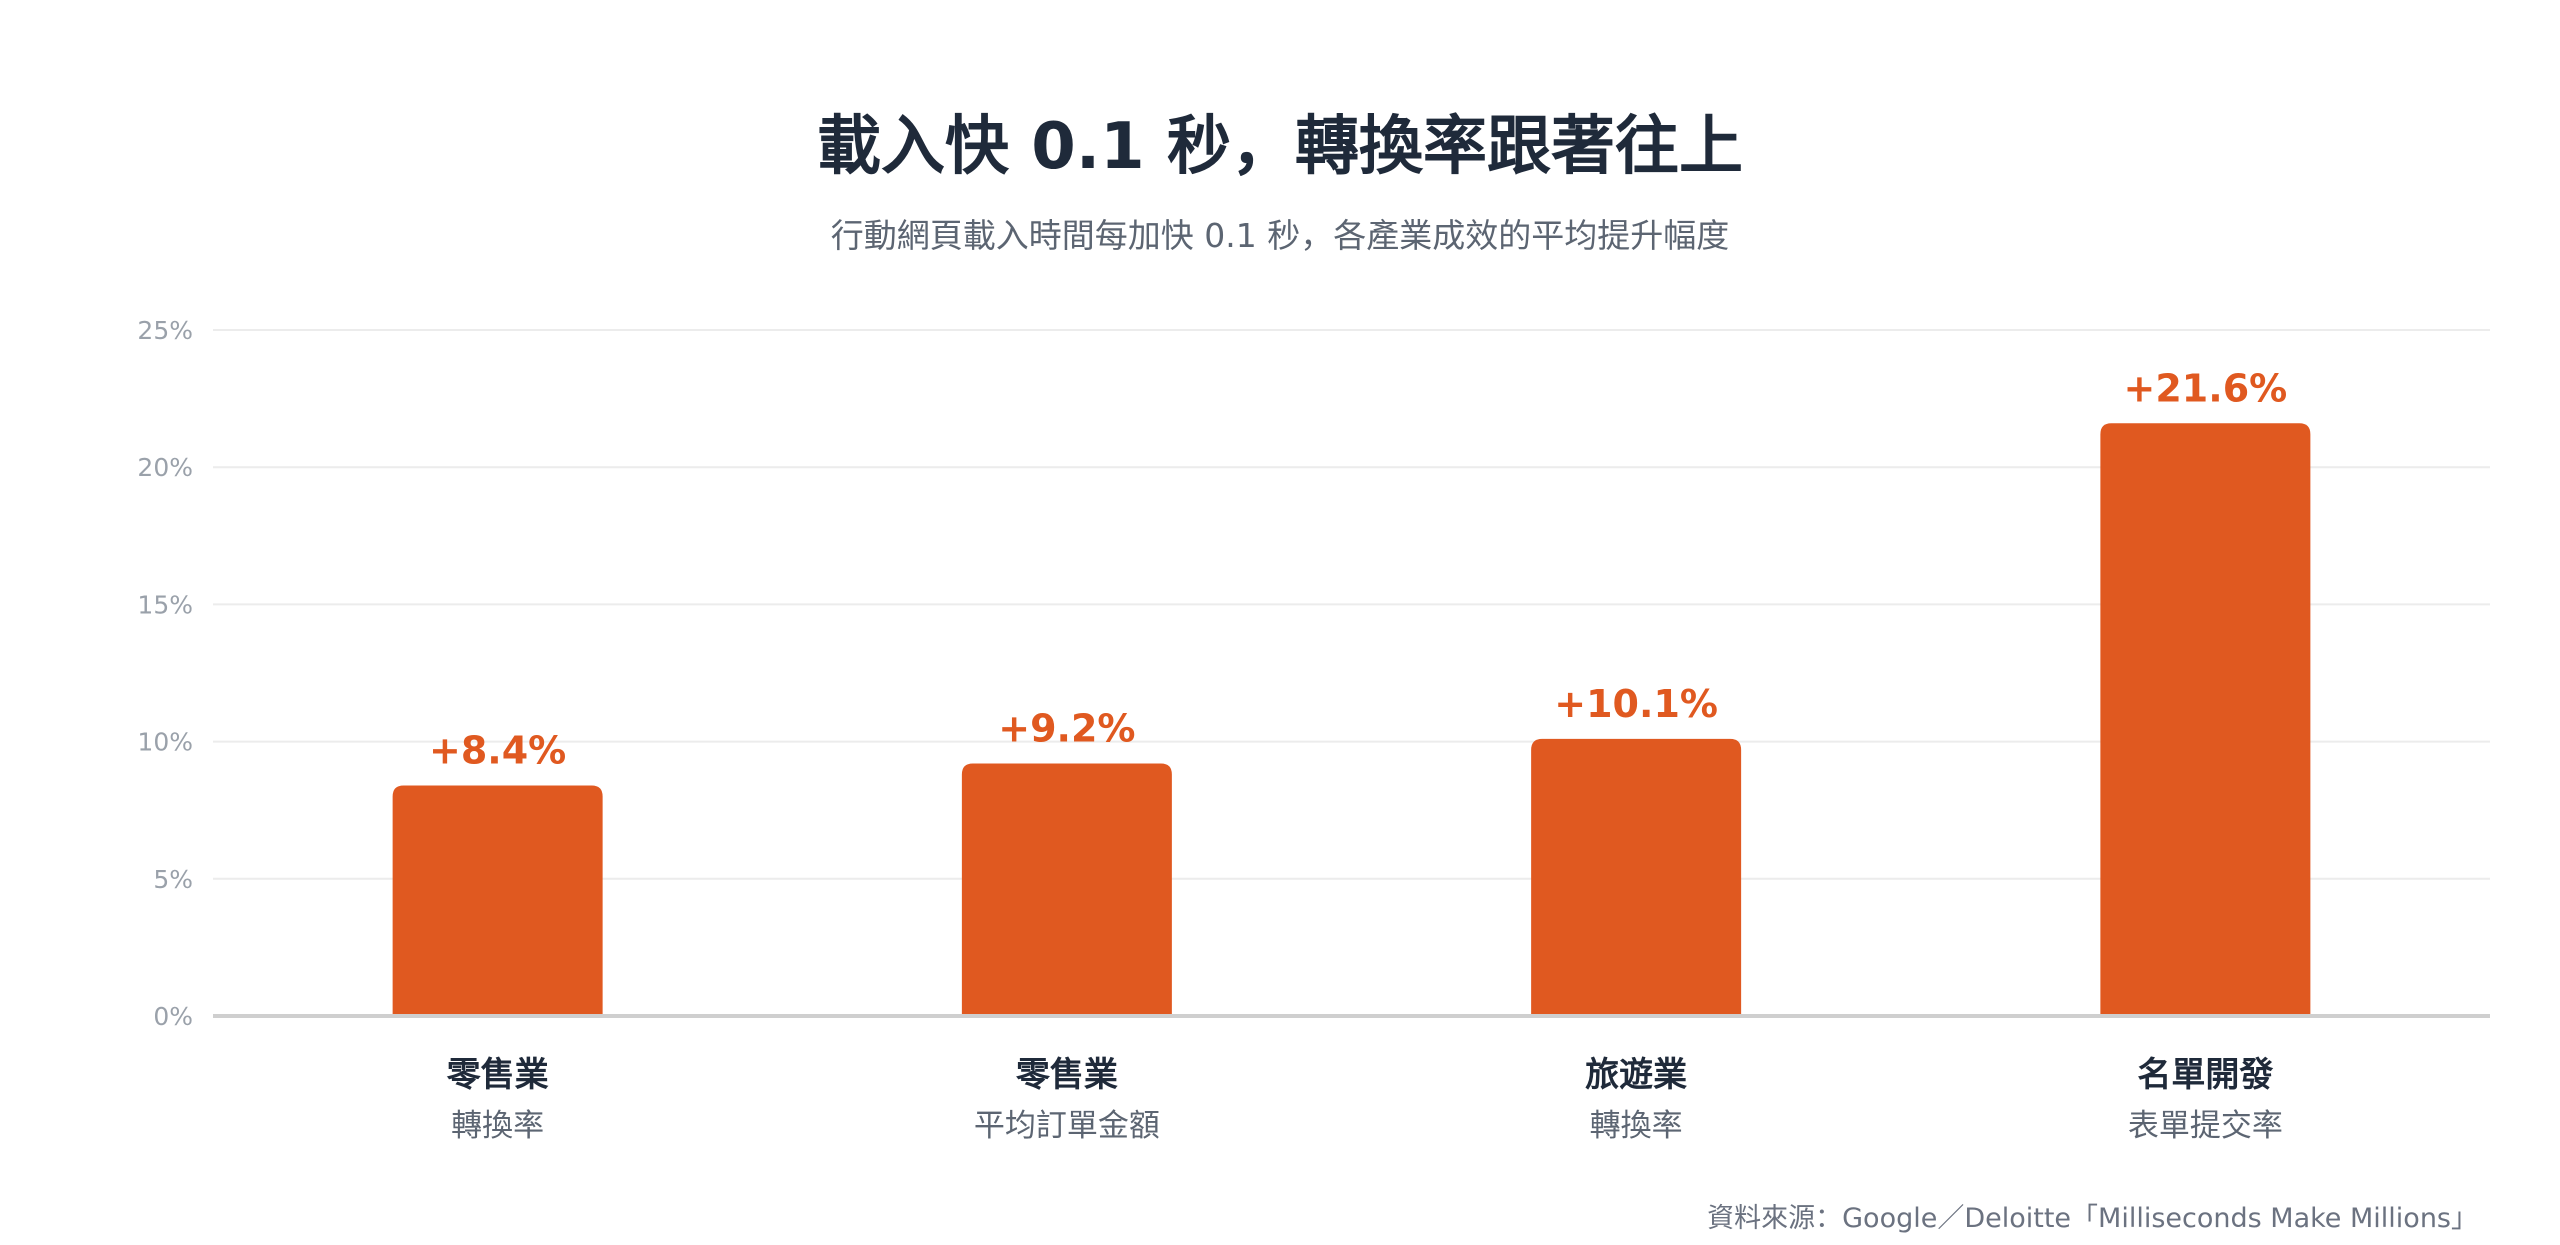 The width and height of the screenshot is (2560, 1245). I want to click on y-tick-label: 10%, so click(165, 742).